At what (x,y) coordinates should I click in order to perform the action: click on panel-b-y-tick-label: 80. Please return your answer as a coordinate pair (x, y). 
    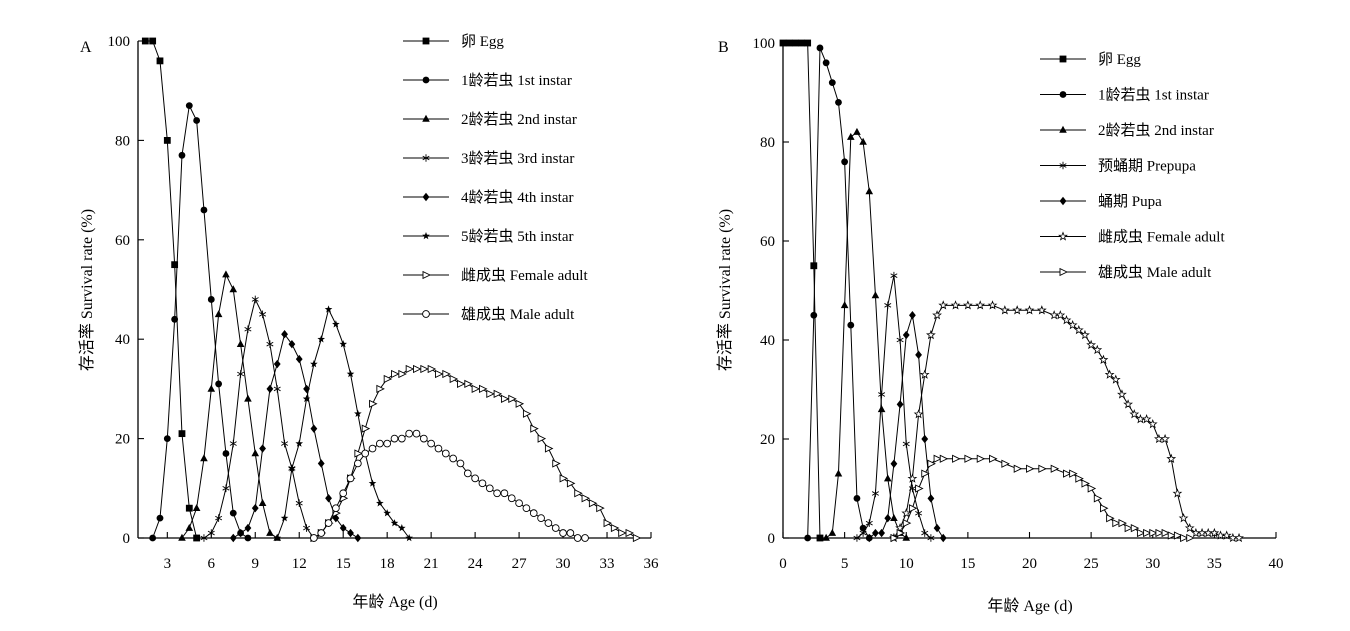
    Looking at the image, I should click on (767, 143).